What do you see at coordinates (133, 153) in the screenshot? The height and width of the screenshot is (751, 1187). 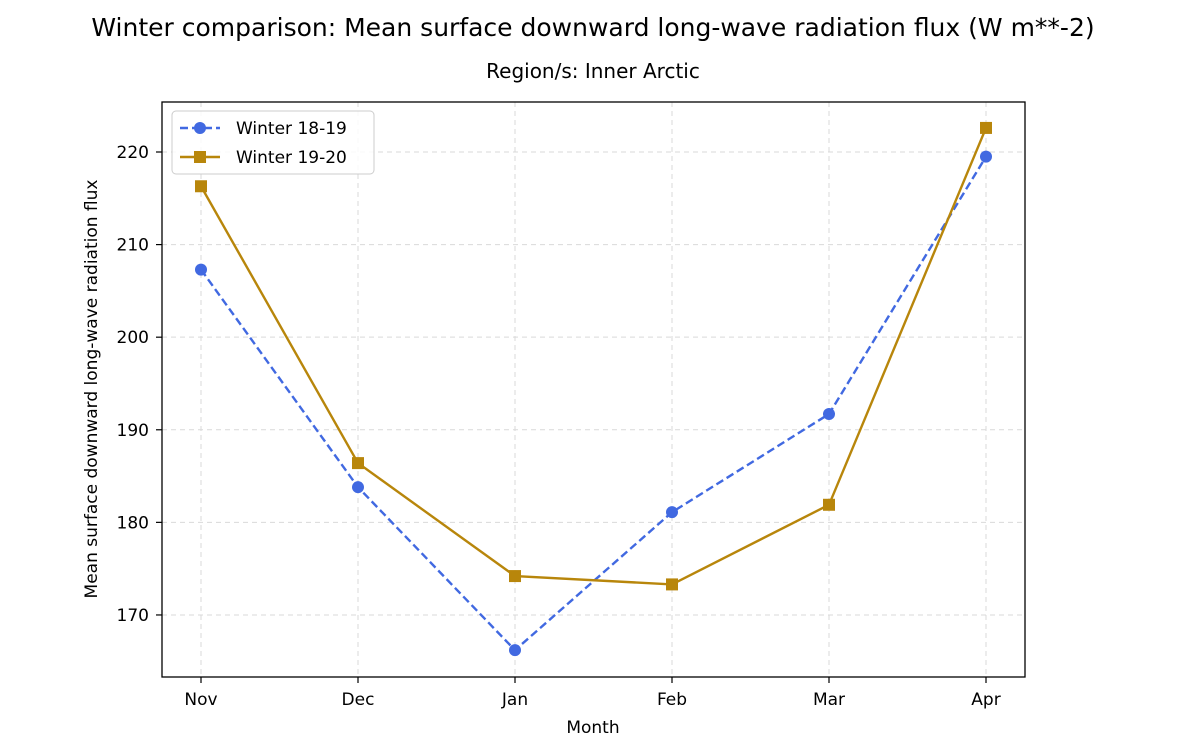 I see `y-tick-label: 220` at bounding box center [133, 153].